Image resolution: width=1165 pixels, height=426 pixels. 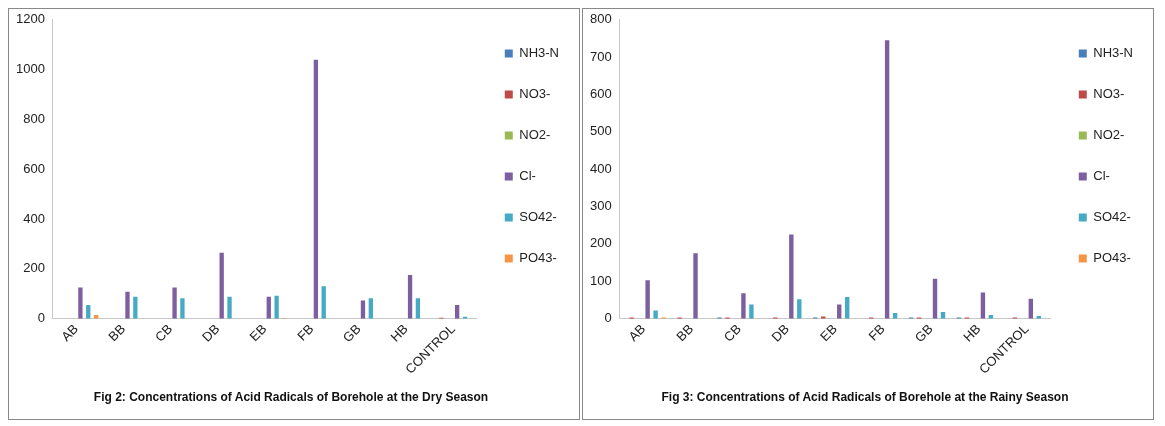 I want to click on y-tick-label: 300, so click(x=600, y=206).